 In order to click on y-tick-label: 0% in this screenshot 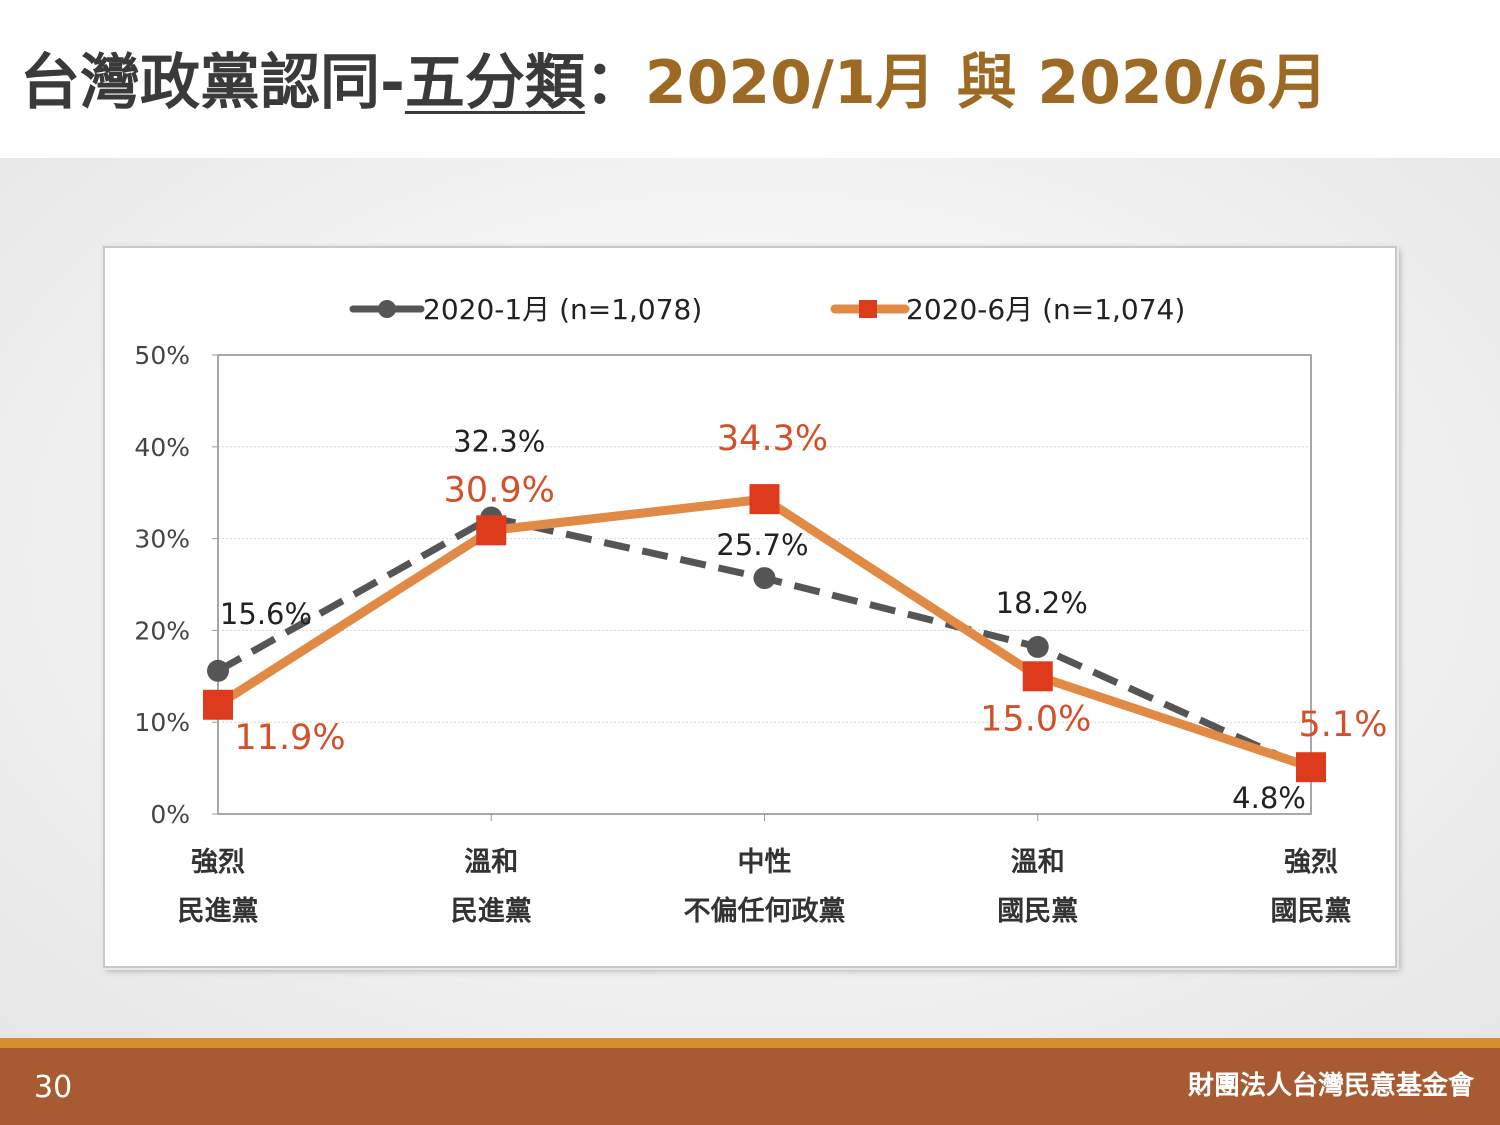, I will do `click(170, 814)`.